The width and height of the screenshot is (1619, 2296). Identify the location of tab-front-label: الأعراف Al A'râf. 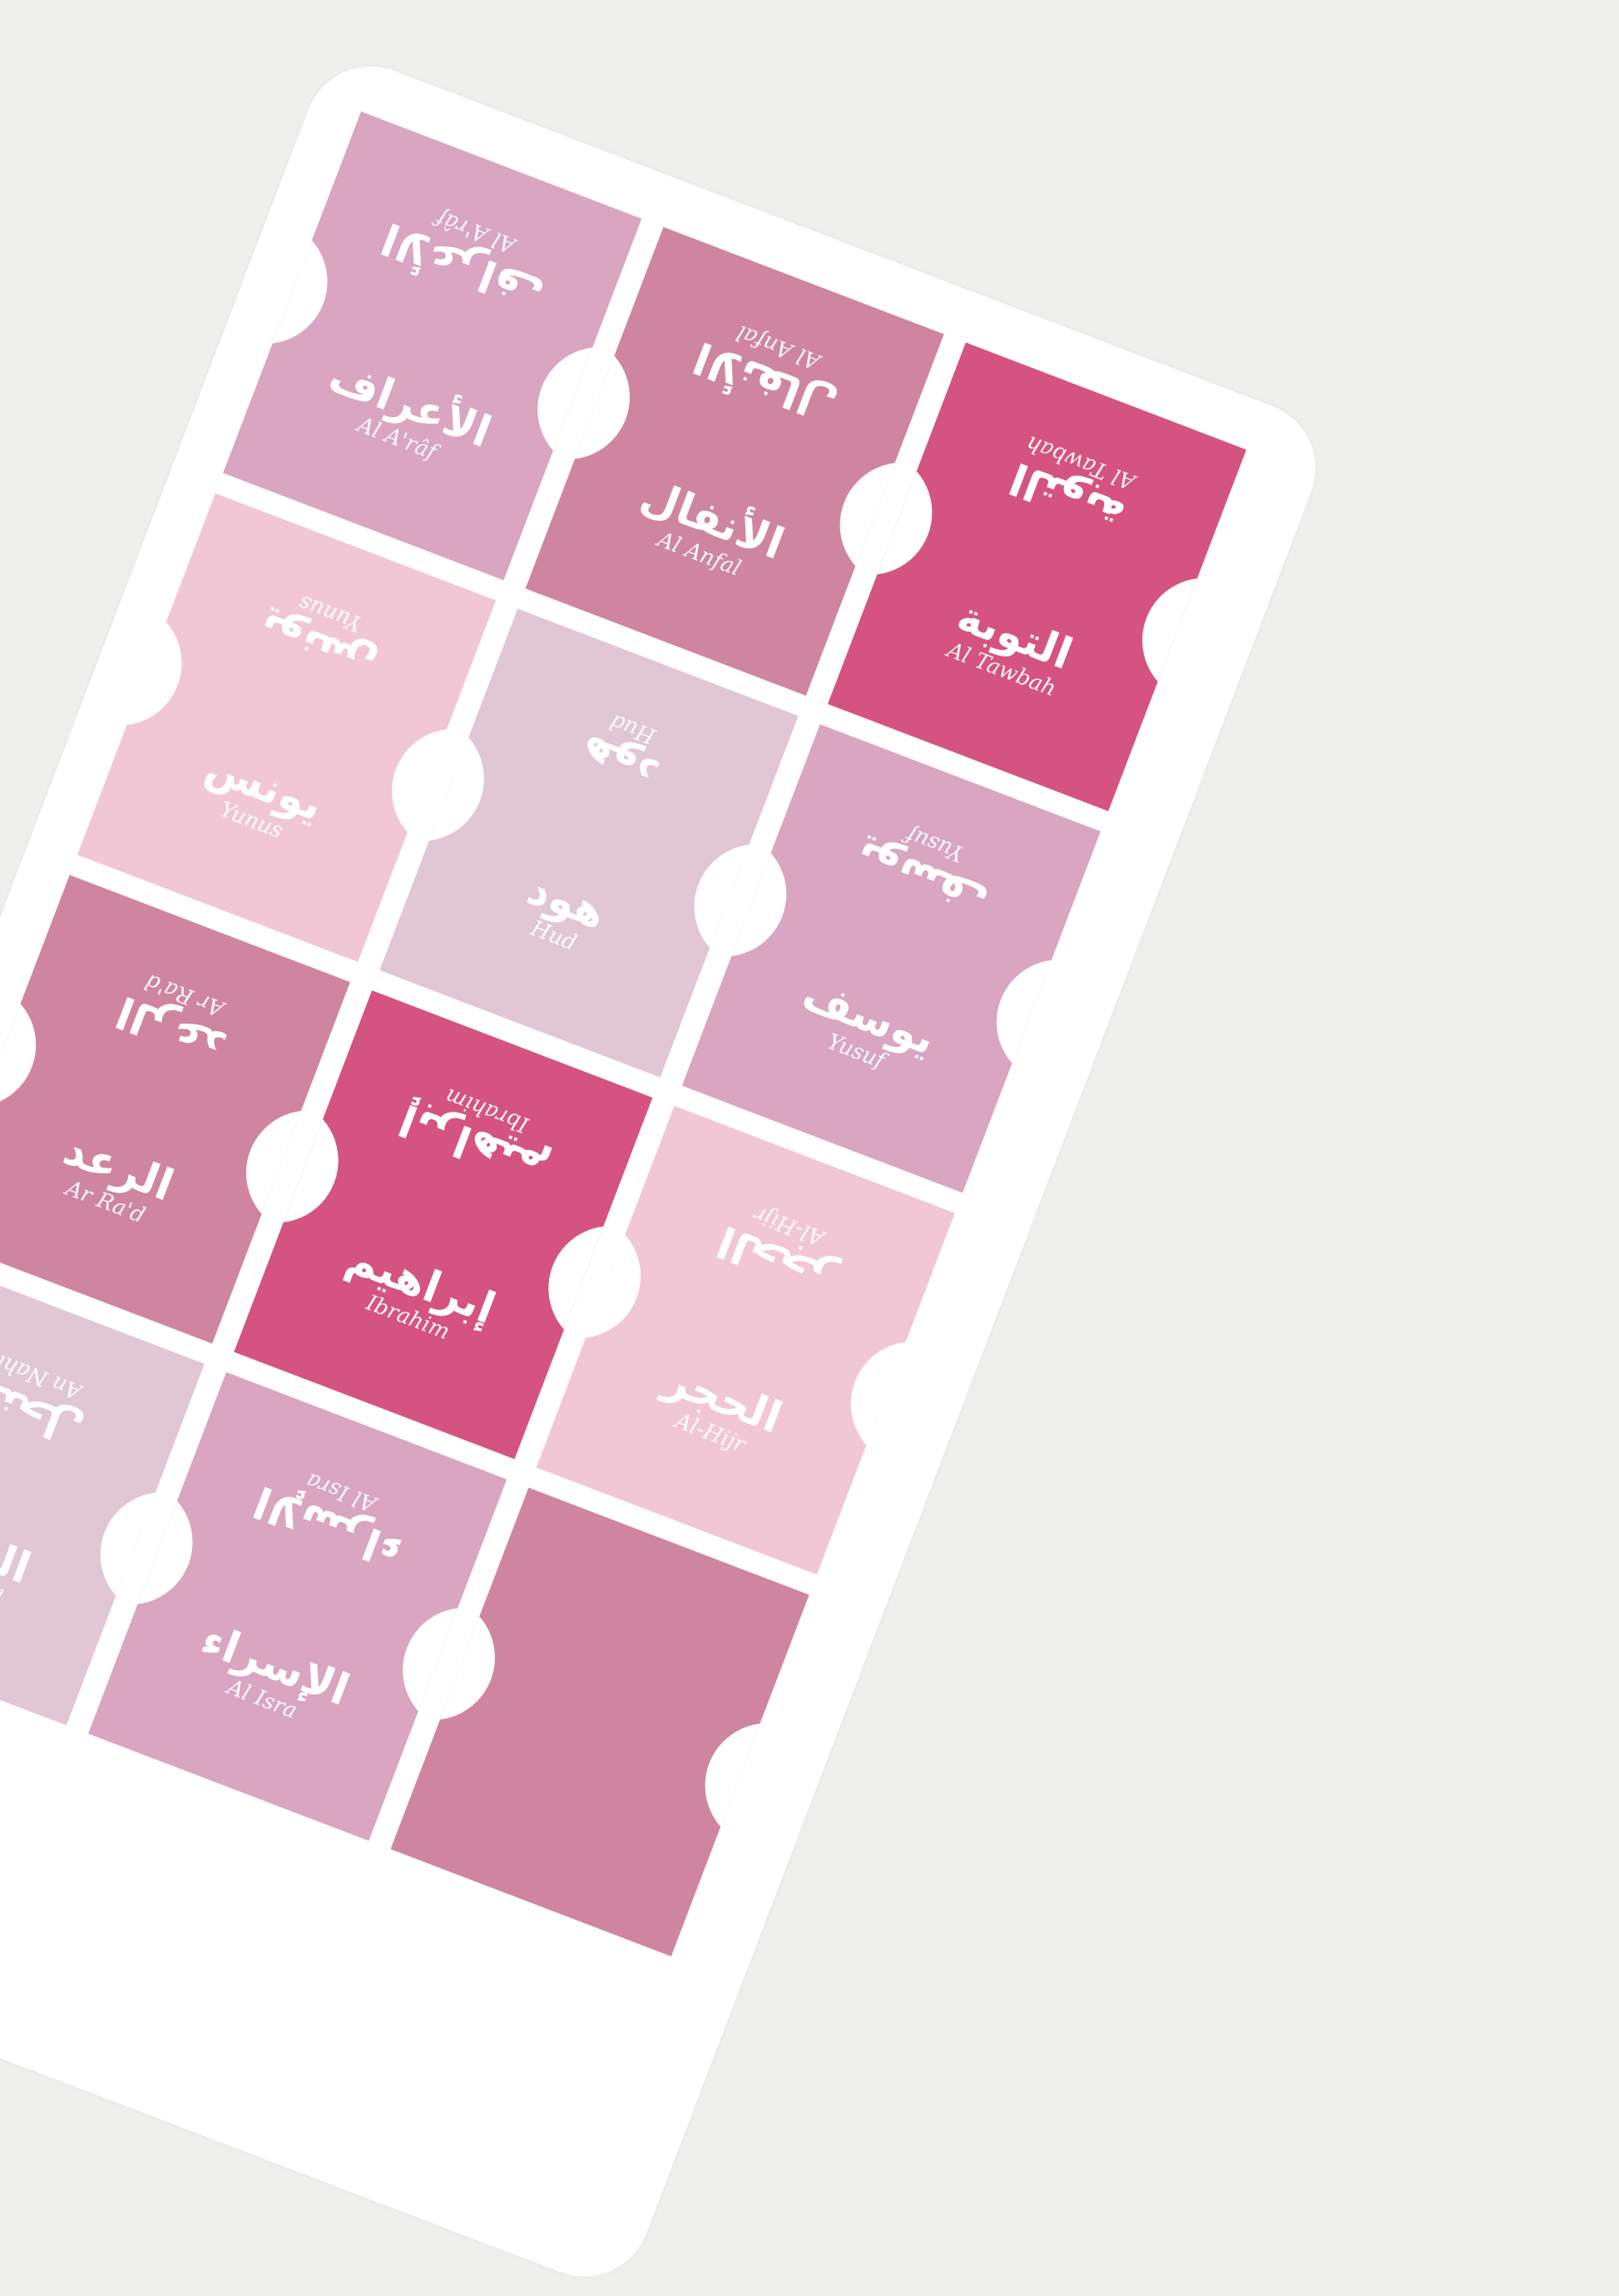
(405, 417).